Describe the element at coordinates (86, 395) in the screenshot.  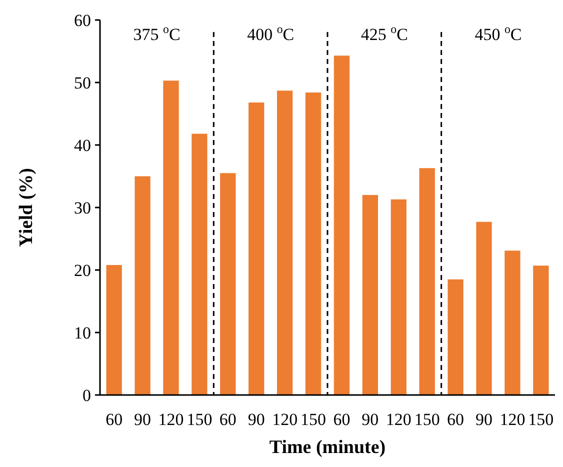
I see `y-tick-label: 0` at that location.